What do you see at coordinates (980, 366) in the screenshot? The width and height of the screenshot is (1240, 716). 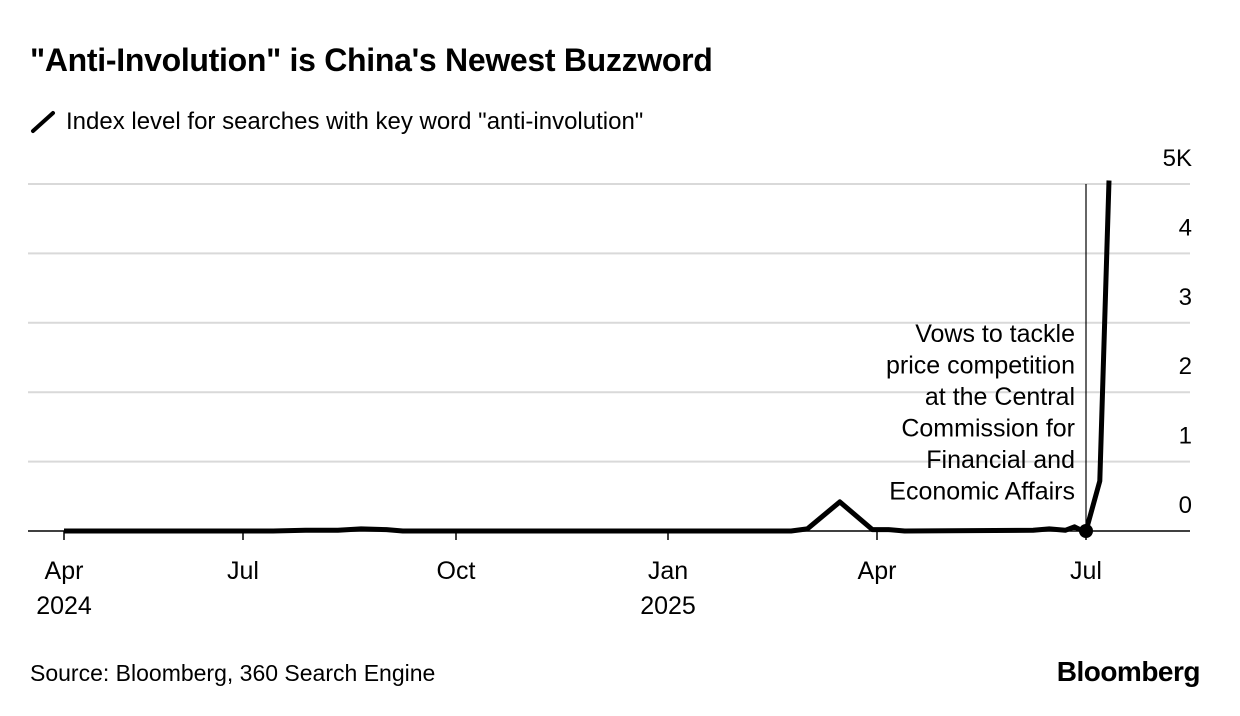 I see `annotation-text: price competition` at bounding box center [980, 366].